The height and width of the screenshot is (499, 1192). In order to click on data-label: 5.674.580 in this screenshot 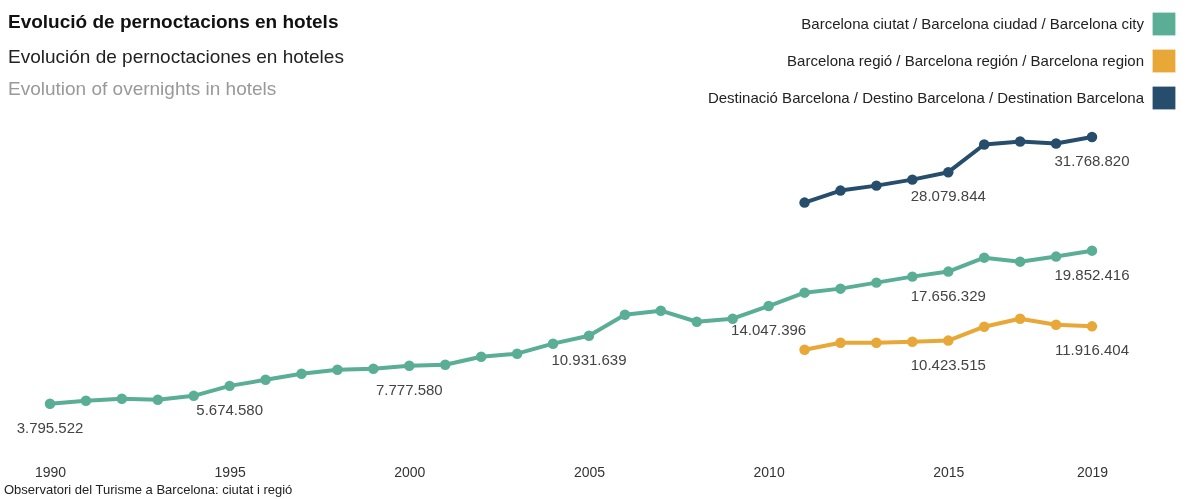, I will do `click(230, 409)`.